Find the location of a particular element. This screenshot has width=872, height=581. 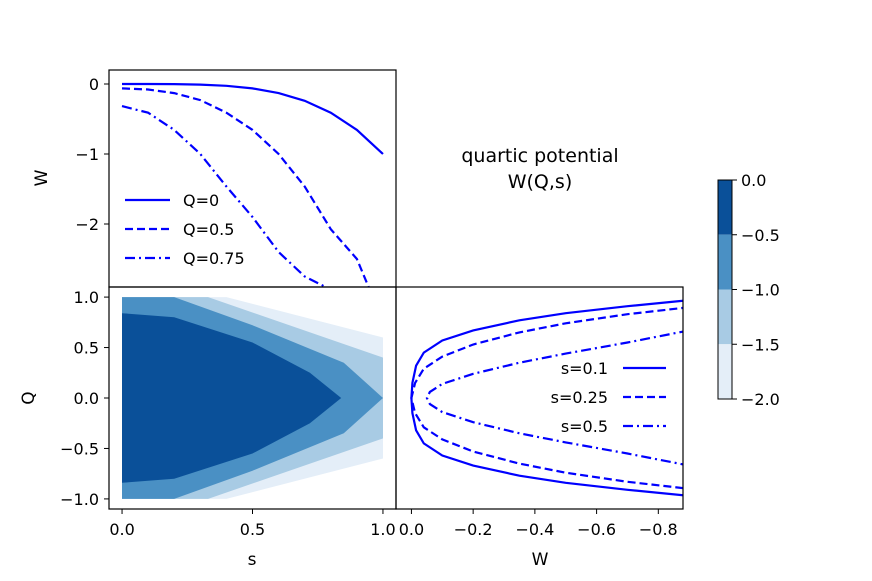

title-line-1: quartic potential is located at coordinates (539, 156).